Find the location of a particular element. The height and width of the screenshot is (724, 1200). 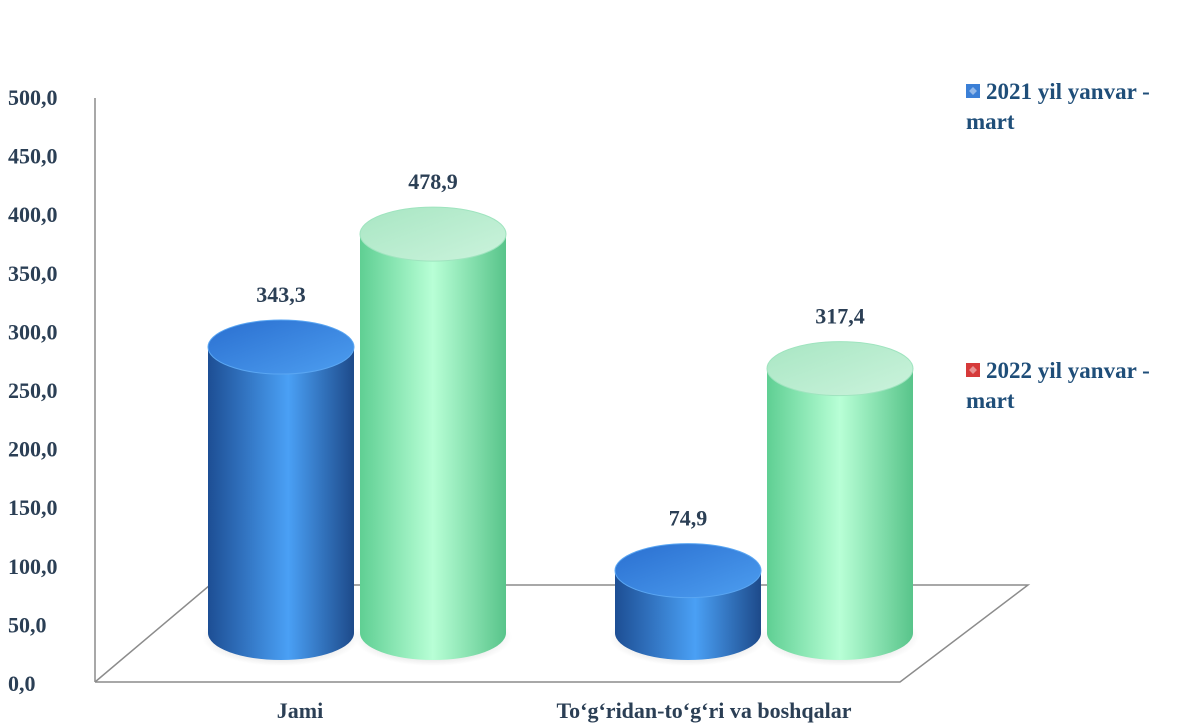

legend-swatch-2022 is located at coordinates (973, 370).